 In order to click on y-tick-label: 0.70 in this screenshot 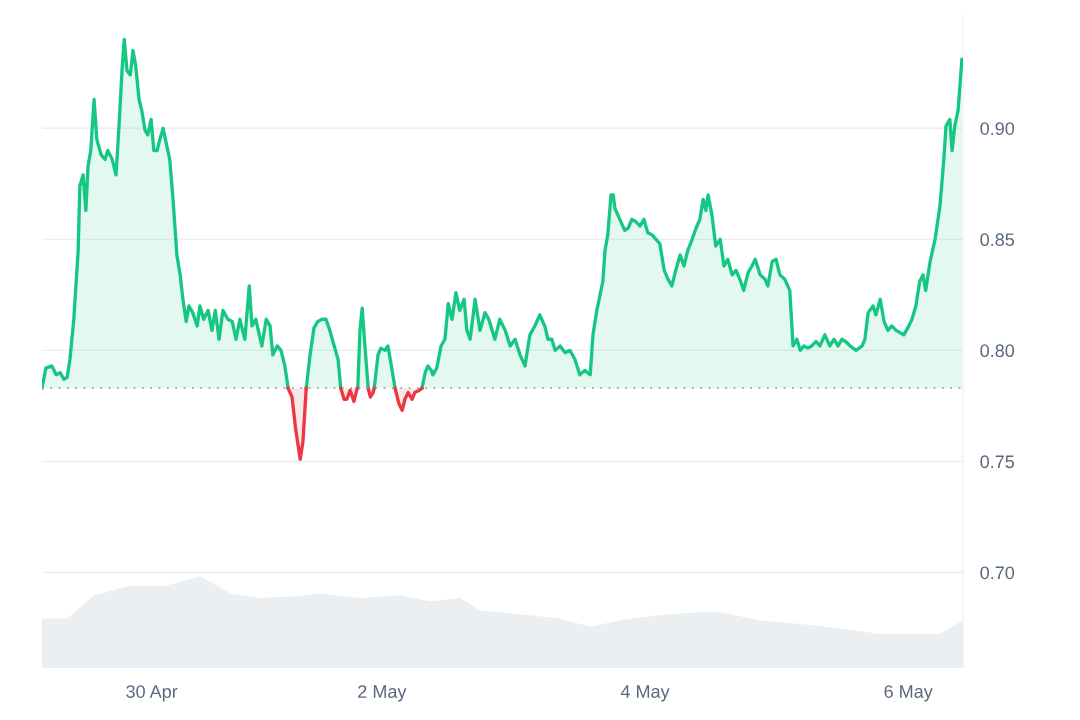, I will do `click(997, 573)`.